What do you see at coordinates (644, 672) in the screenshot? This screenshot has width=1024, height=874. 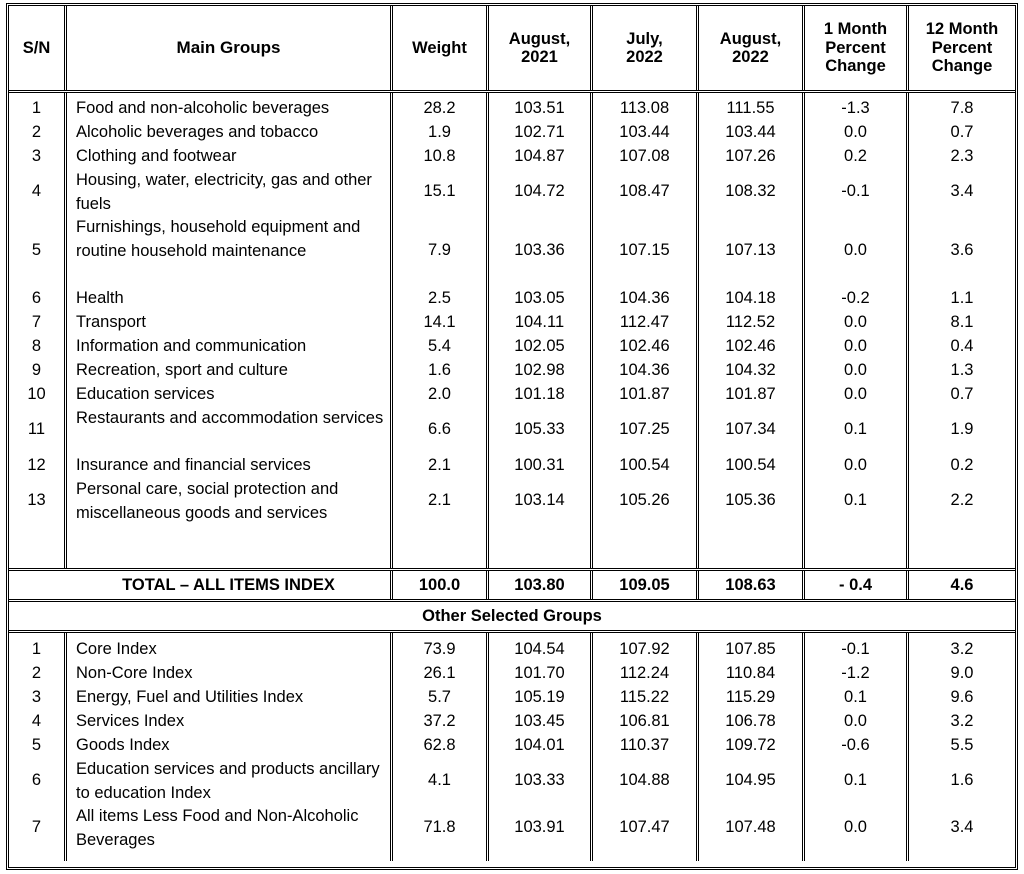 I see `cell-jul22-2: 112.24` at bounding box center [644, 672].